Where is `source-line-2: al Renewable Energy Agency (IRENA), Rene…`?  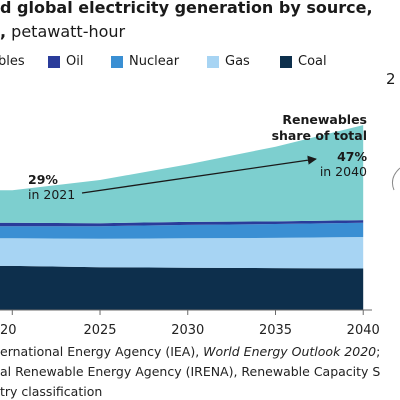
source-line-2: al Renewable Energy Agency (IRENA), Rene… is located at coordinates (190, 371).